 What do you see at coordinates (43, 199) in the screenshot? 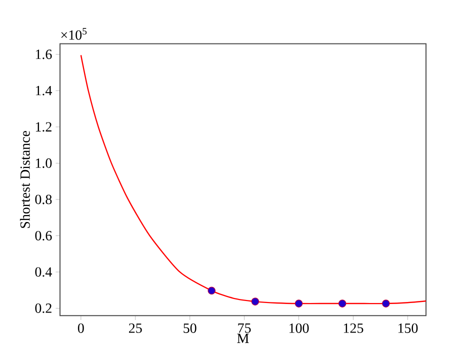
I see `y-tick-label: 0.8` at bounding box center [43, 199].